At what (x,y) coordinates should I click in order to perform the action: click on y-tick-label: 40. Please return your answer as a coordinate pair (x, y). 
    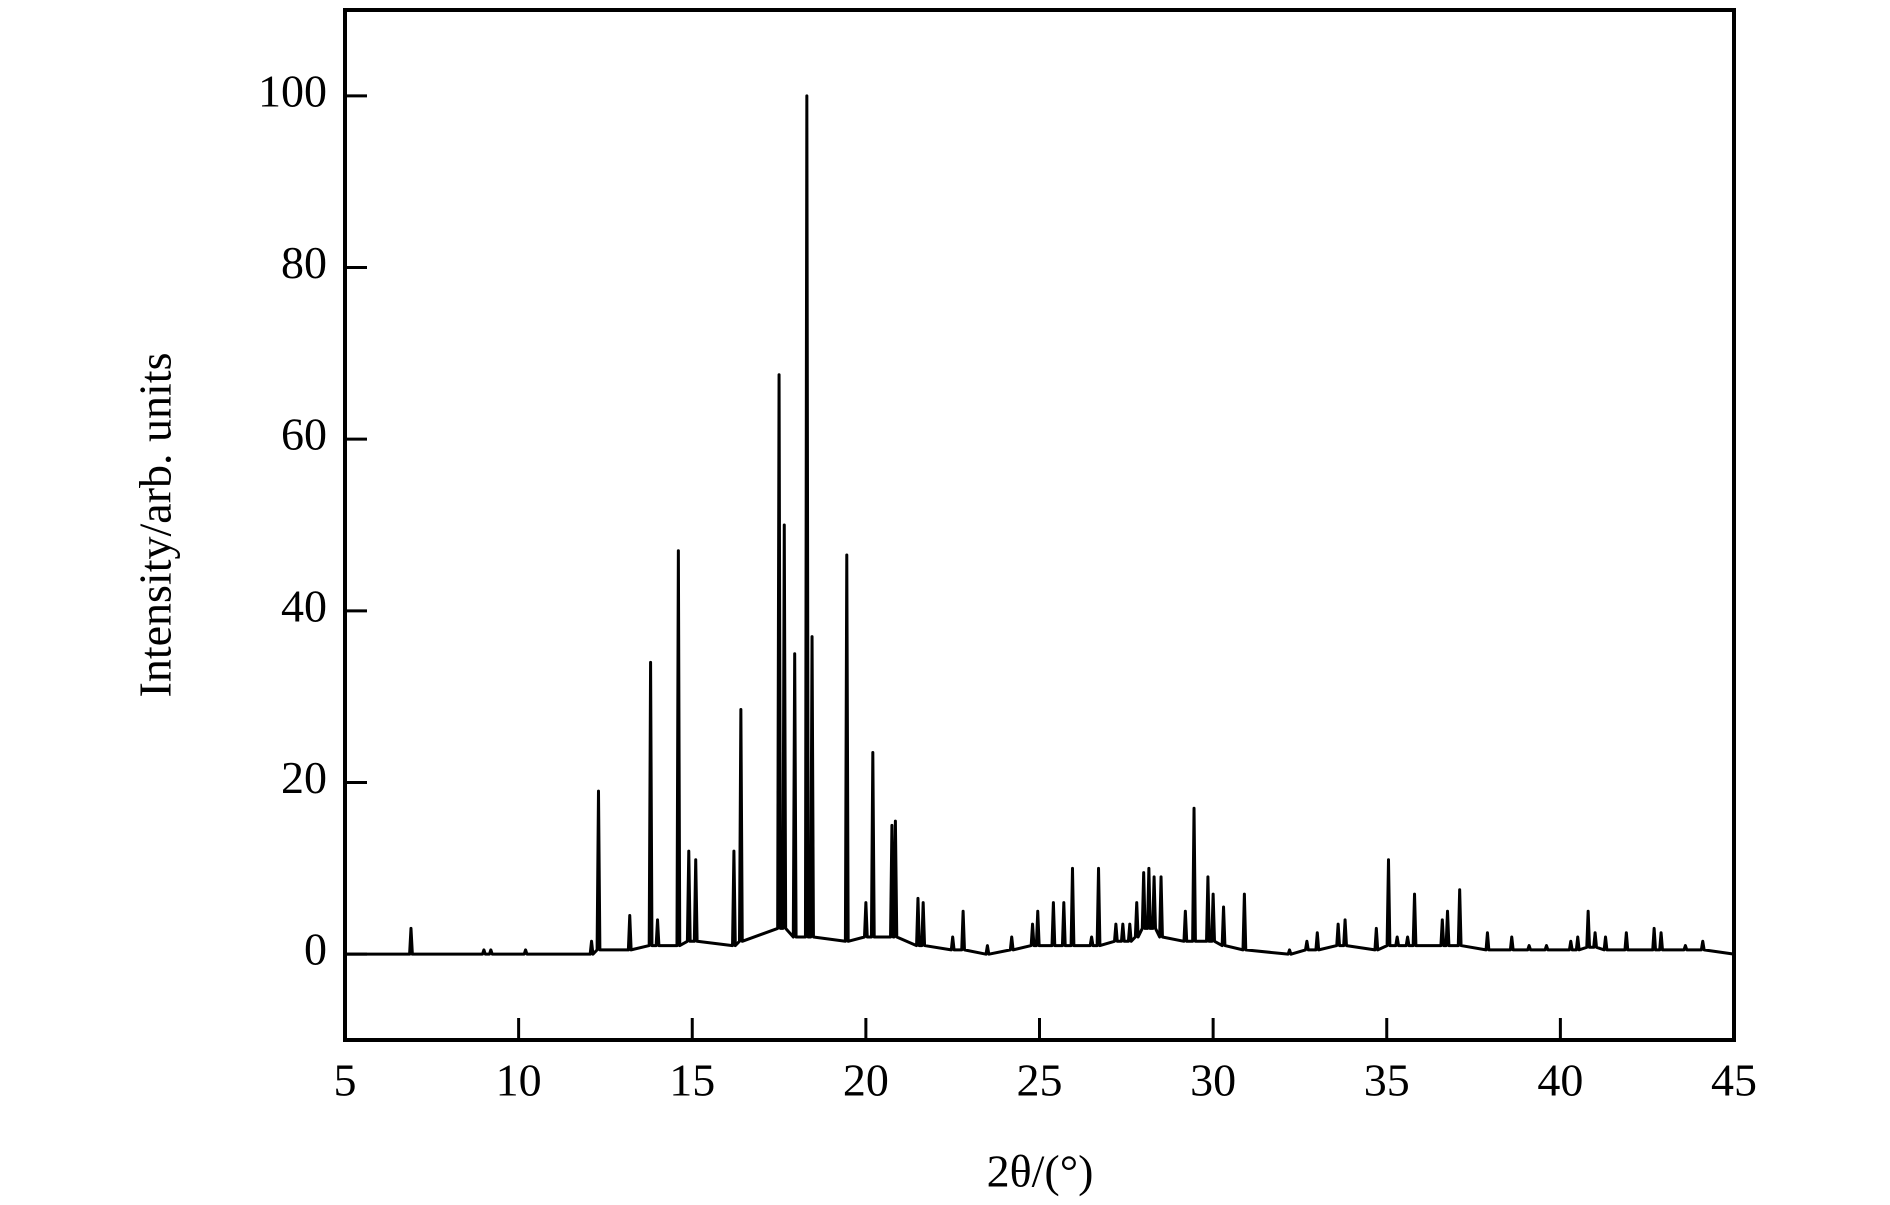
    Looking at the image, I should click on (304, 605).